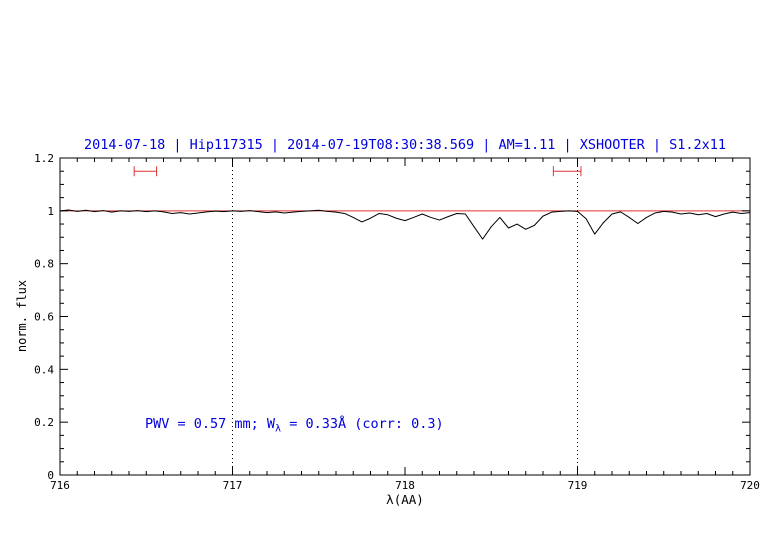  Describe the element at coordinates (44, 158) in the screenshot. I see `y-tick-label: 1.2` at that location.